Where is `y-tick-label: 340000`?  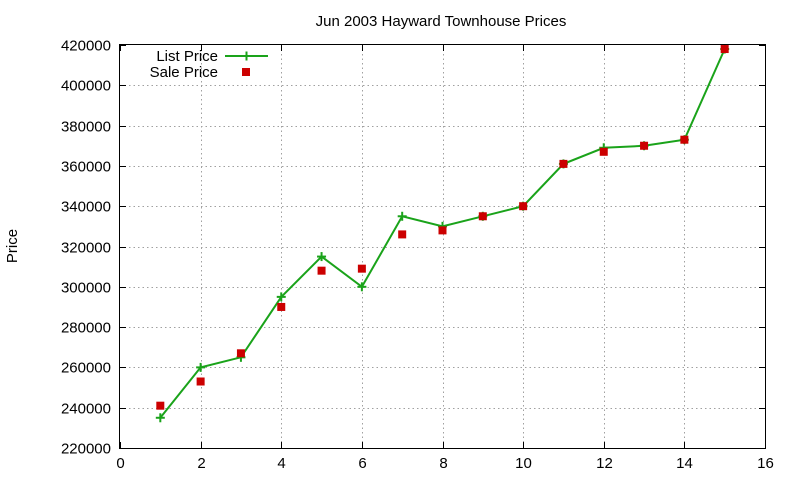
y-tick-label: 340000 is located at coordinates (86, 207).